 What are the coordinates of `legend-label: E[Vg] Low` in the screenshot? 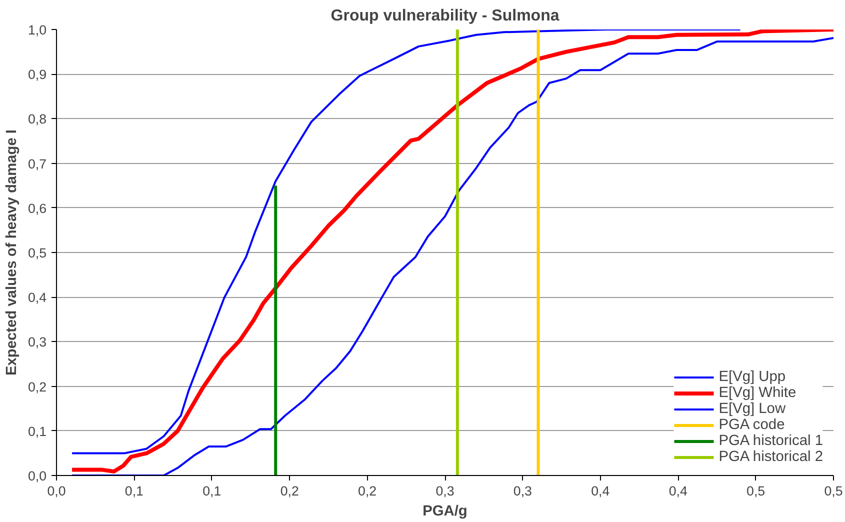 It's located at (752, 409).